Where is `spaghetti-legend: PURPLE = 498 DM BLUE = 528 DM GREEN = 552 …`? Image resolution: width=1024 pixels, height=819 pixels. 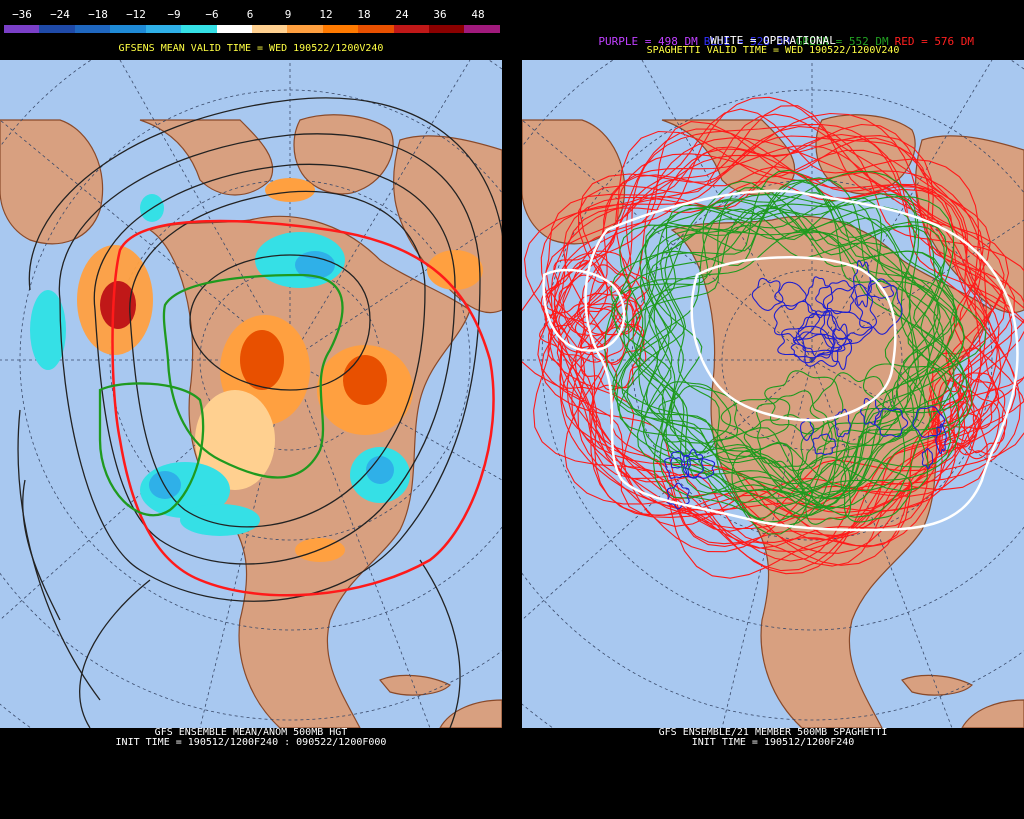
spaghetti-legend: PURPLE = 498 DM BLUE = 528 DM GREEN = 552 … is located at coordinates (773, 41).